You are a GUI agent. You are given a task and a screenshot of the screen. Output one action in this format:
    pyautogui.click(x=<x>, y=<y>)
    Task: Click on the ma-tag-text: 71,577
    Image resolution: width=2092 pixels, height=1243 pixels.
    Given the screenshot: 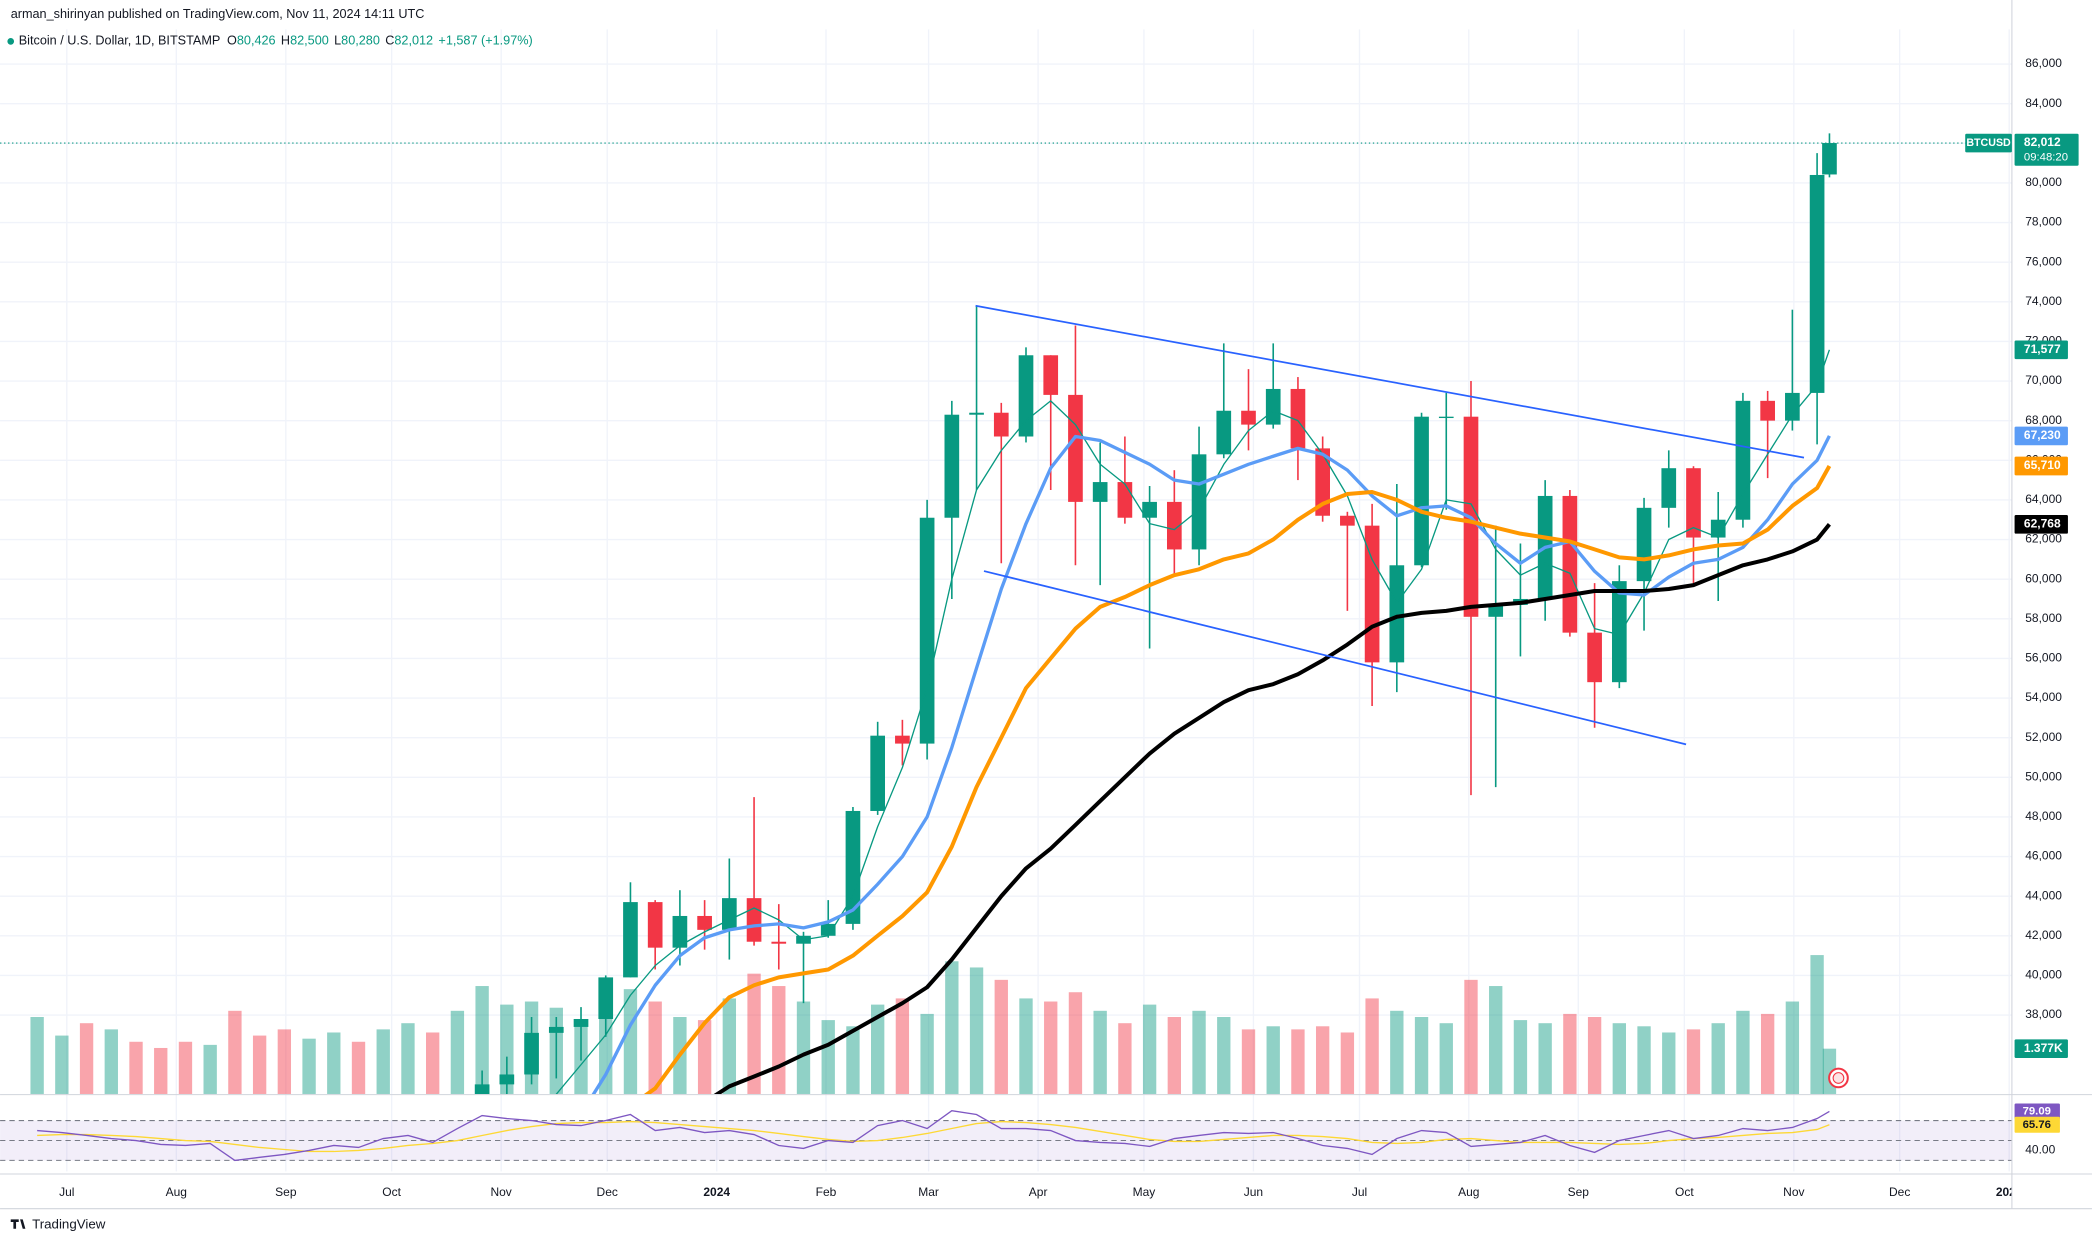 What is the action you would take?
    pyautogui.click(x=2042, y=349)
    